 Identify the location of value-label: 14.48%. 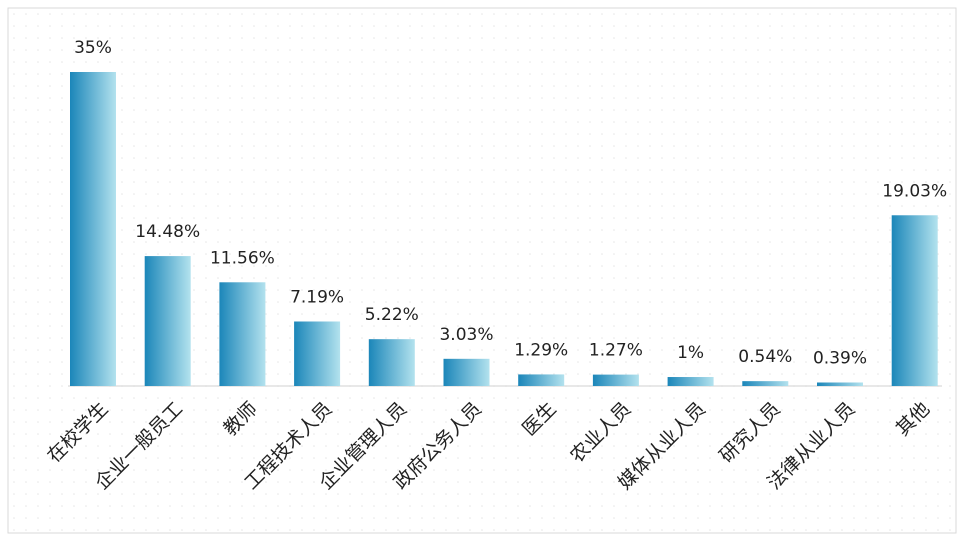
(167, 232).